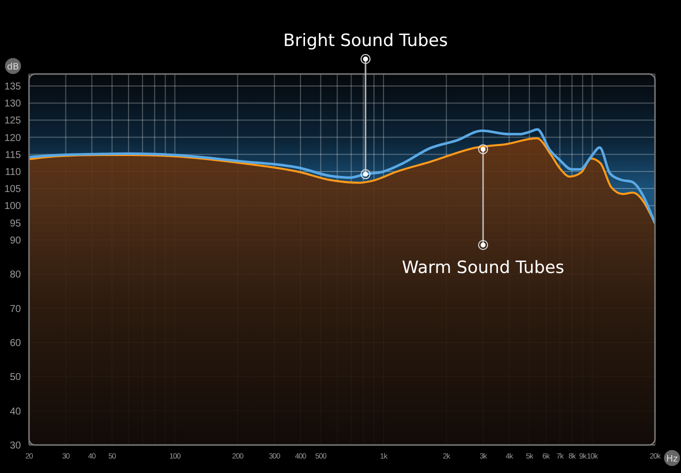 The image size is (681, 473). What do you see at coordinates (13, 121) in the screenshot?
I see `y-tick-label: 125` at bounding box center [13, 121].